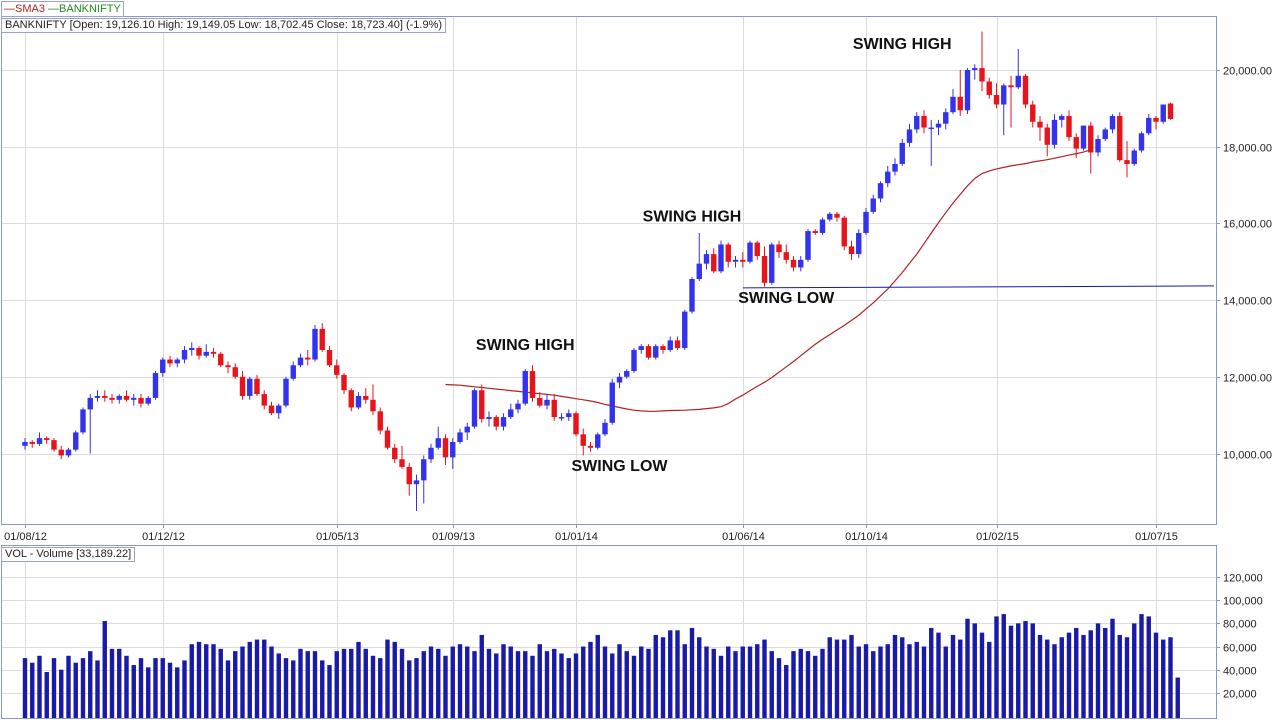  What do you see at coordinates (576, 537) in the screenshot?
I see `x-tick-label: 01/01/14` at bounding box center [576, 537].